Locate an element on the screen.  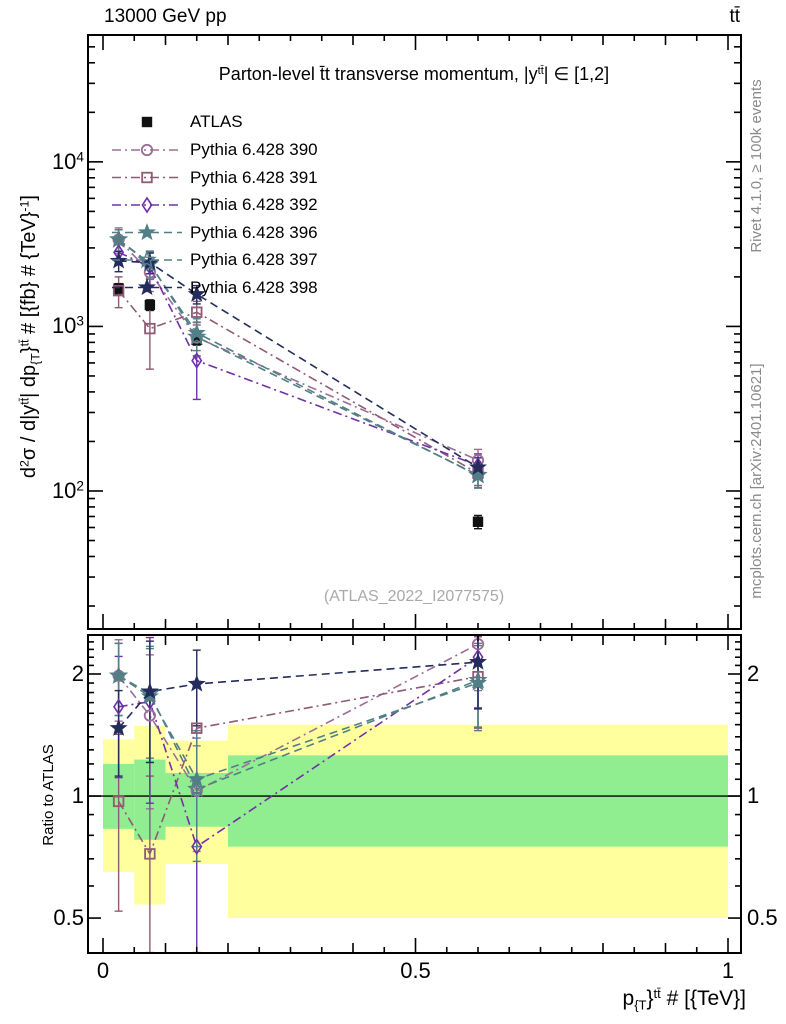
x-axis-title: p{T}tt̄ # [{TeV}] is located at coordinates (684, 999).